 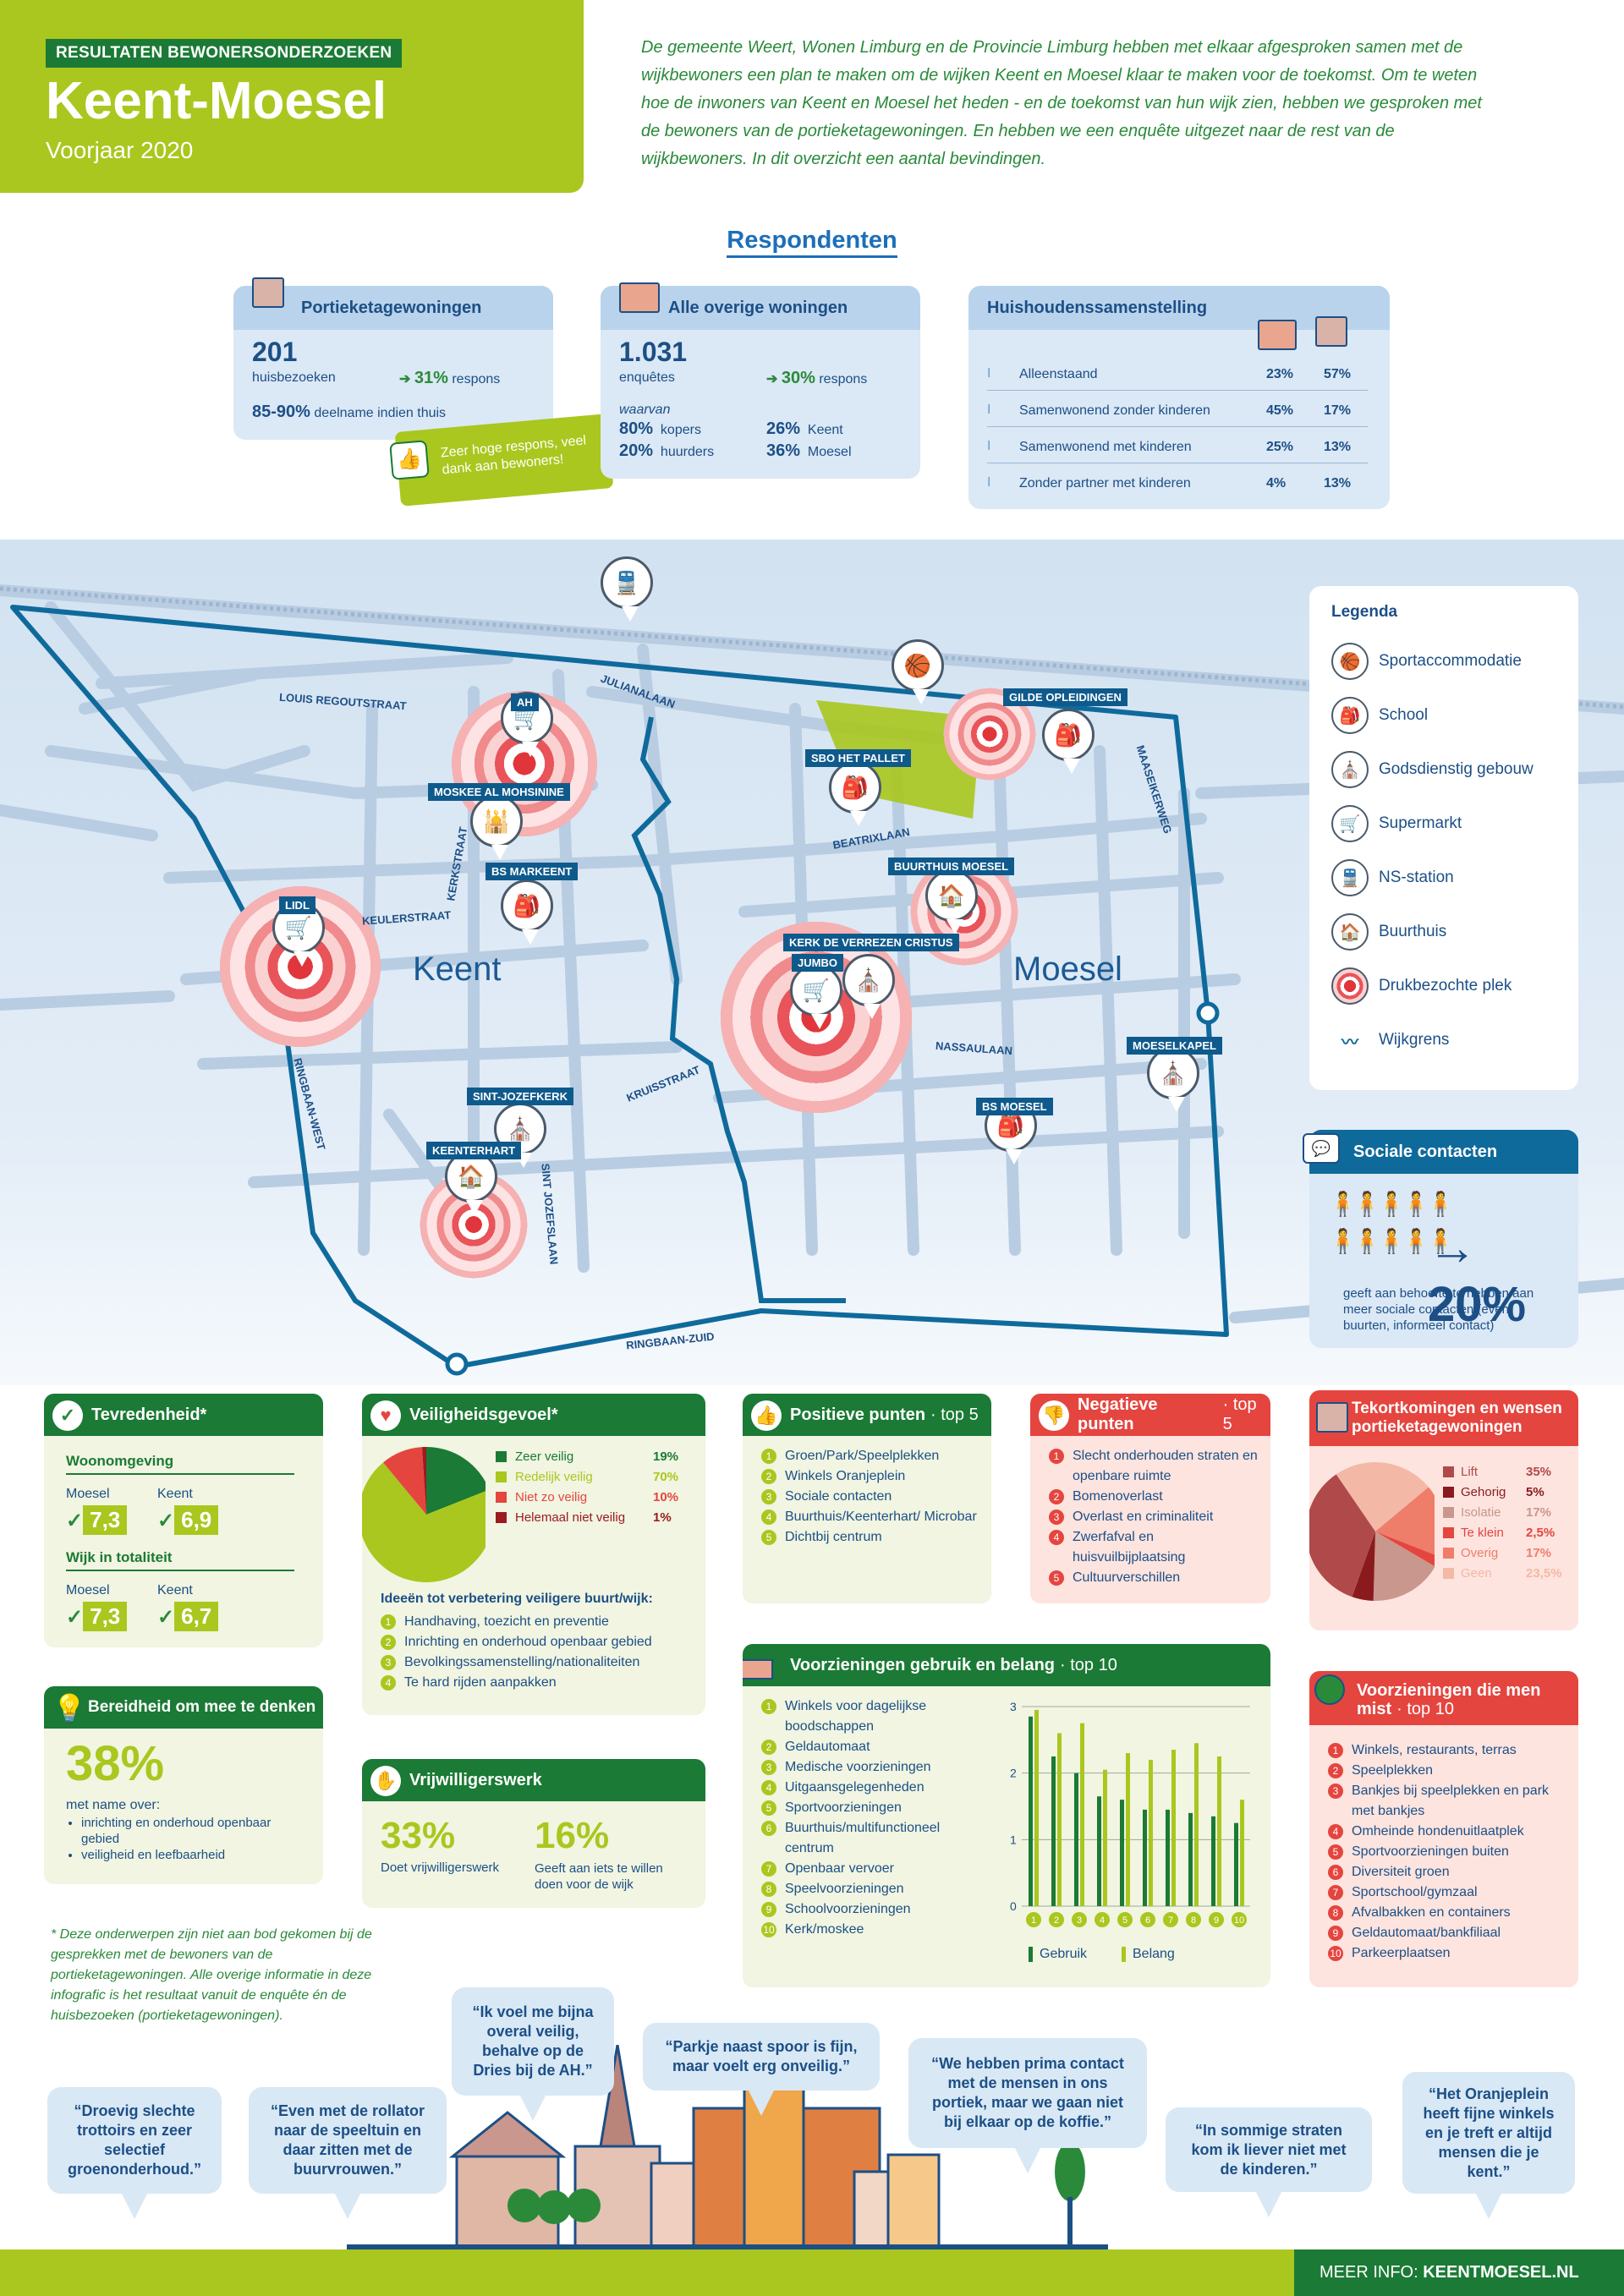 I want to click on list-number: 10, so click(x=769, y=1930).